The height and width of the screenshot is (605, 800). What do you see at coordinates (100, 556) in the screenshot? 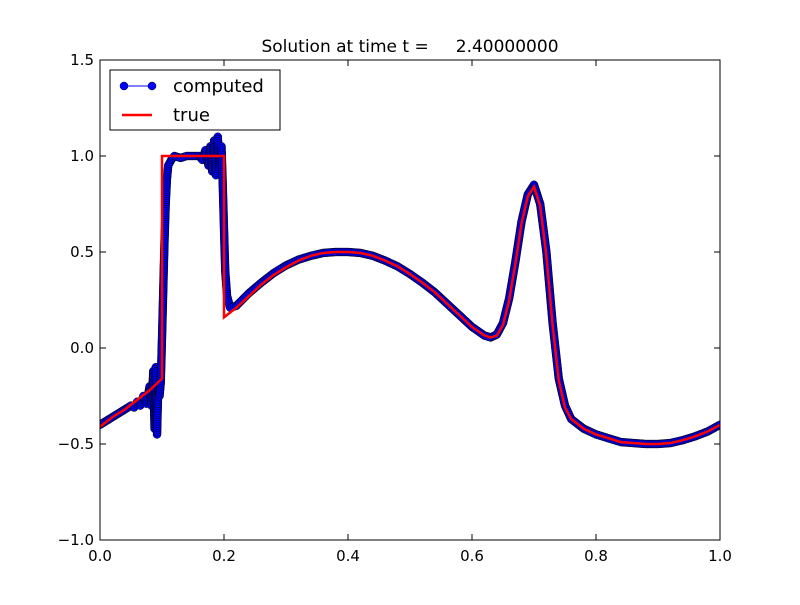
I see `x-tick-label: 0.0` at bounding box center [100, 556].